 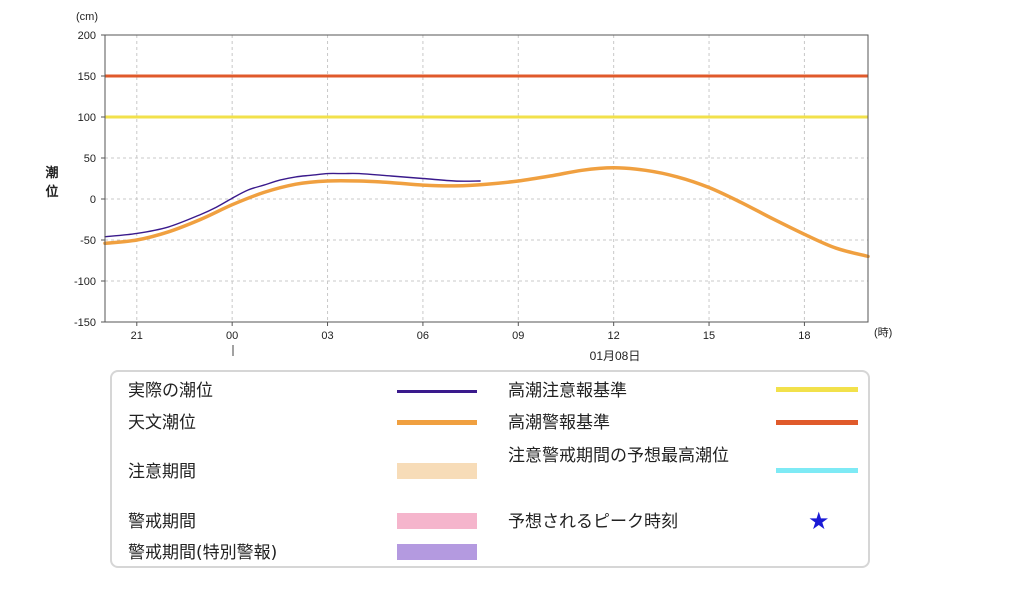 What do you see at coordinates (817, 389) in the screenshot?
I see `legend-line-advisory-standard` at bounding box center [817, 389].